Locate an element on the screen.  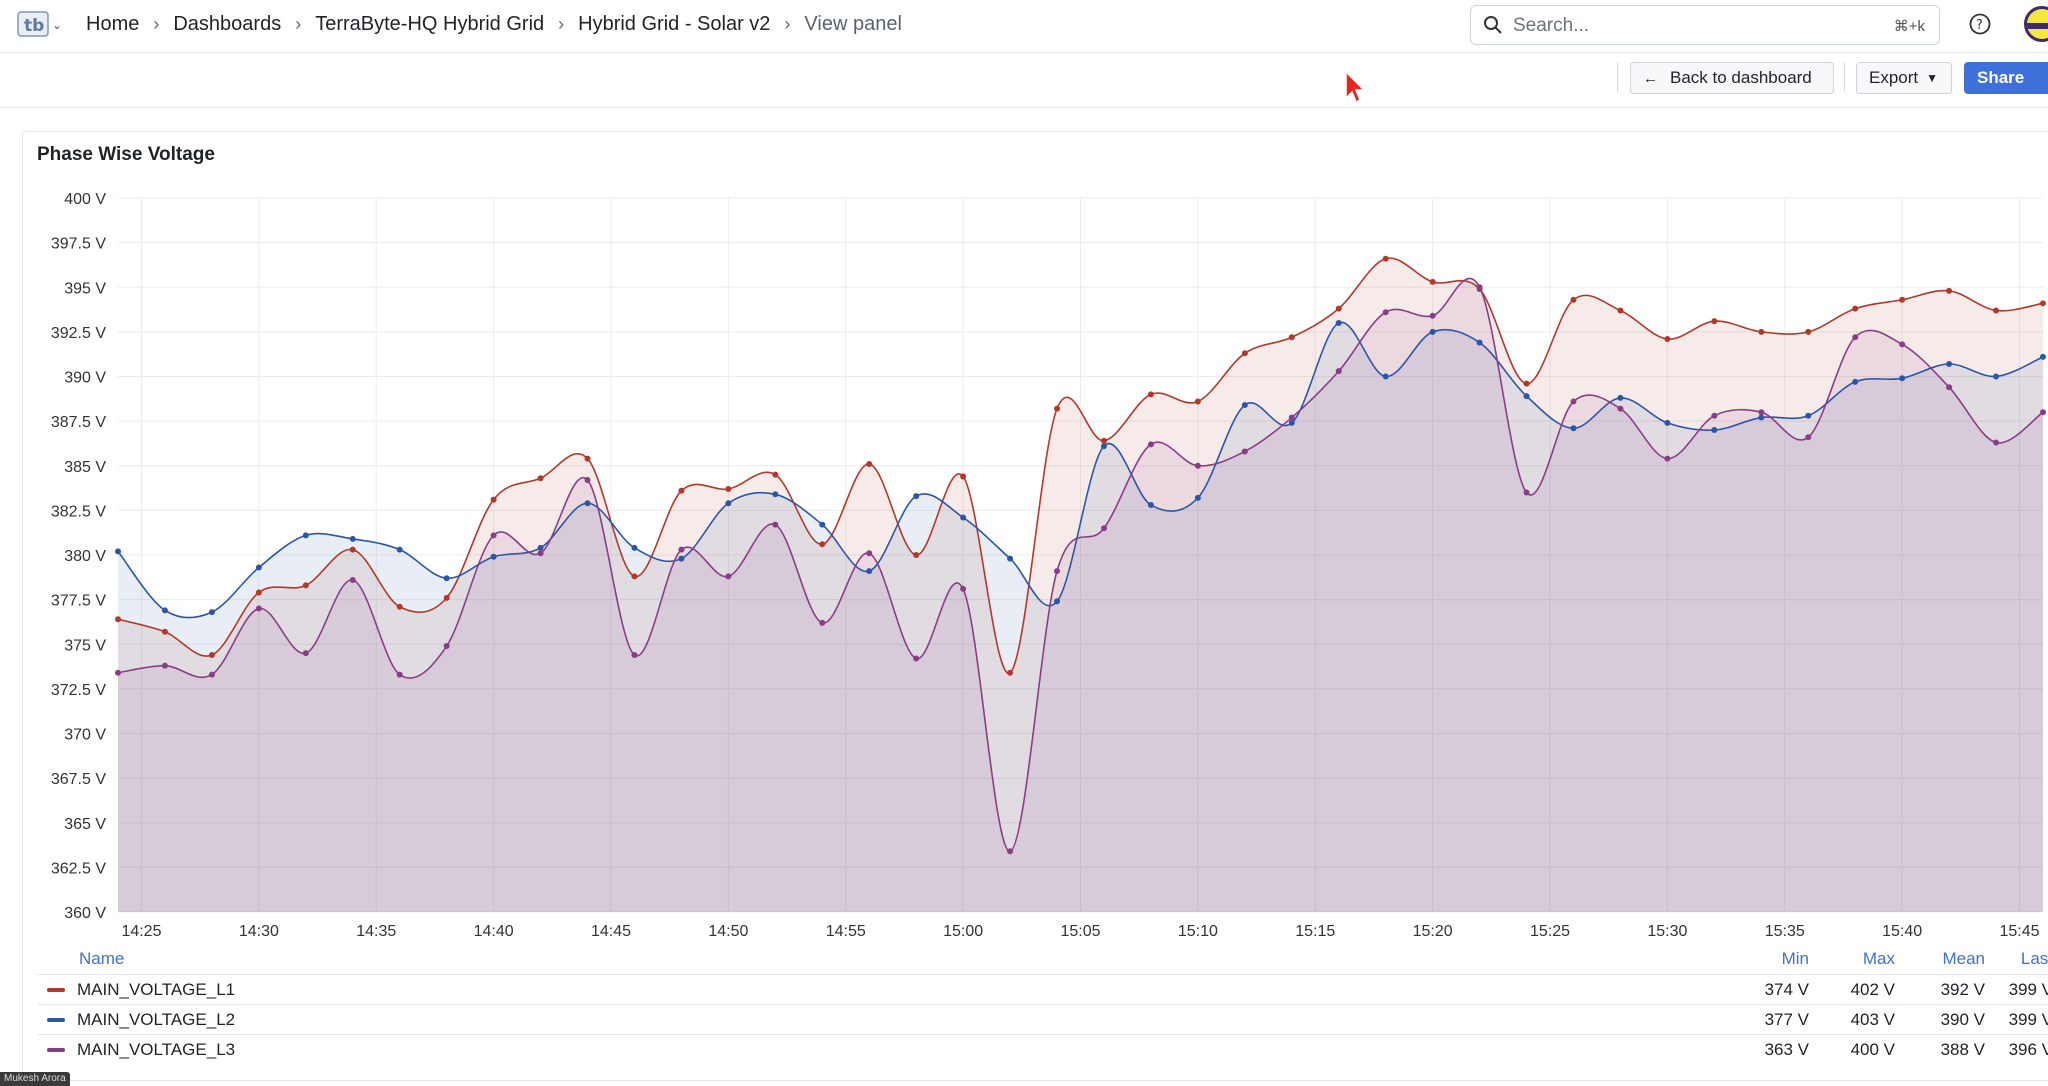
search-box: ⌘+k is located at coordinates (1705, 25).